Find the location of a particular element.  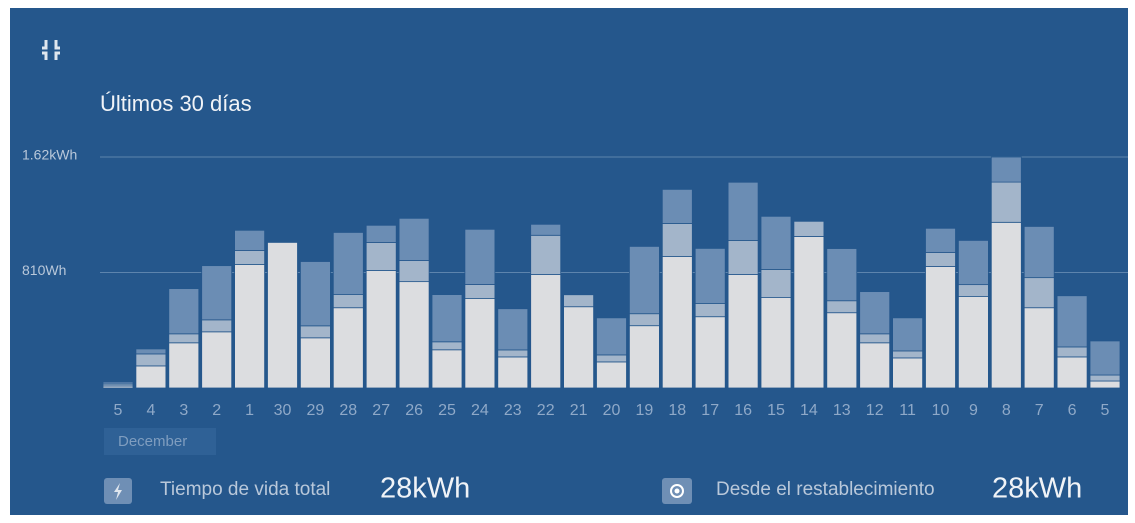

y-tick-label: 810Wh is located at coordinates (44, 270).